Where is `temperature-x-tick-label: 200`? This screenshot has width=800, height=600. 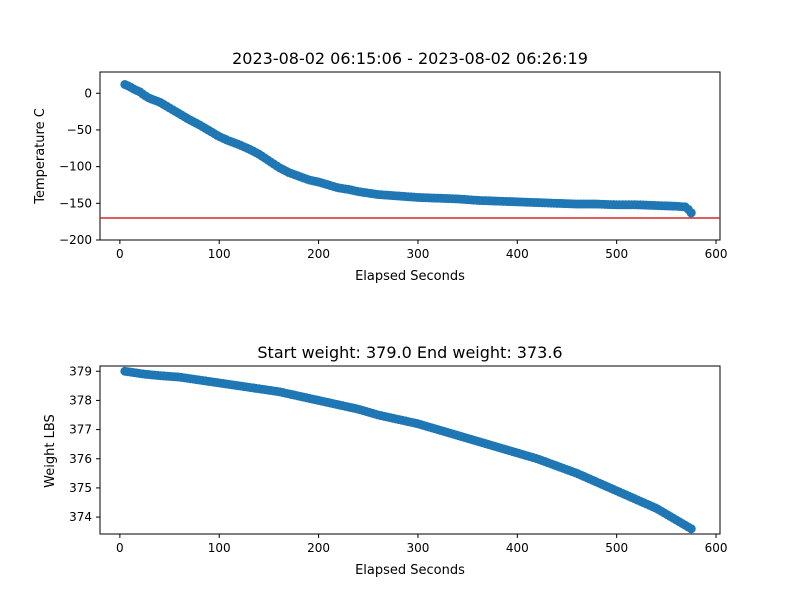 temperature-x-tick-label: 200 is located at coordinates (318, 254).